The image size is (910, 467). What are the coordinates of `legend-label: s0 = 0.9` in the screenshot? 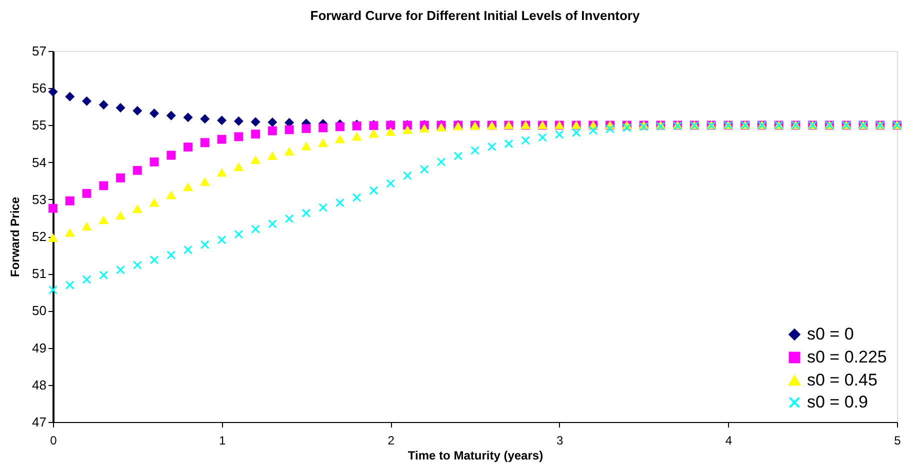 It's located at (837, 402).